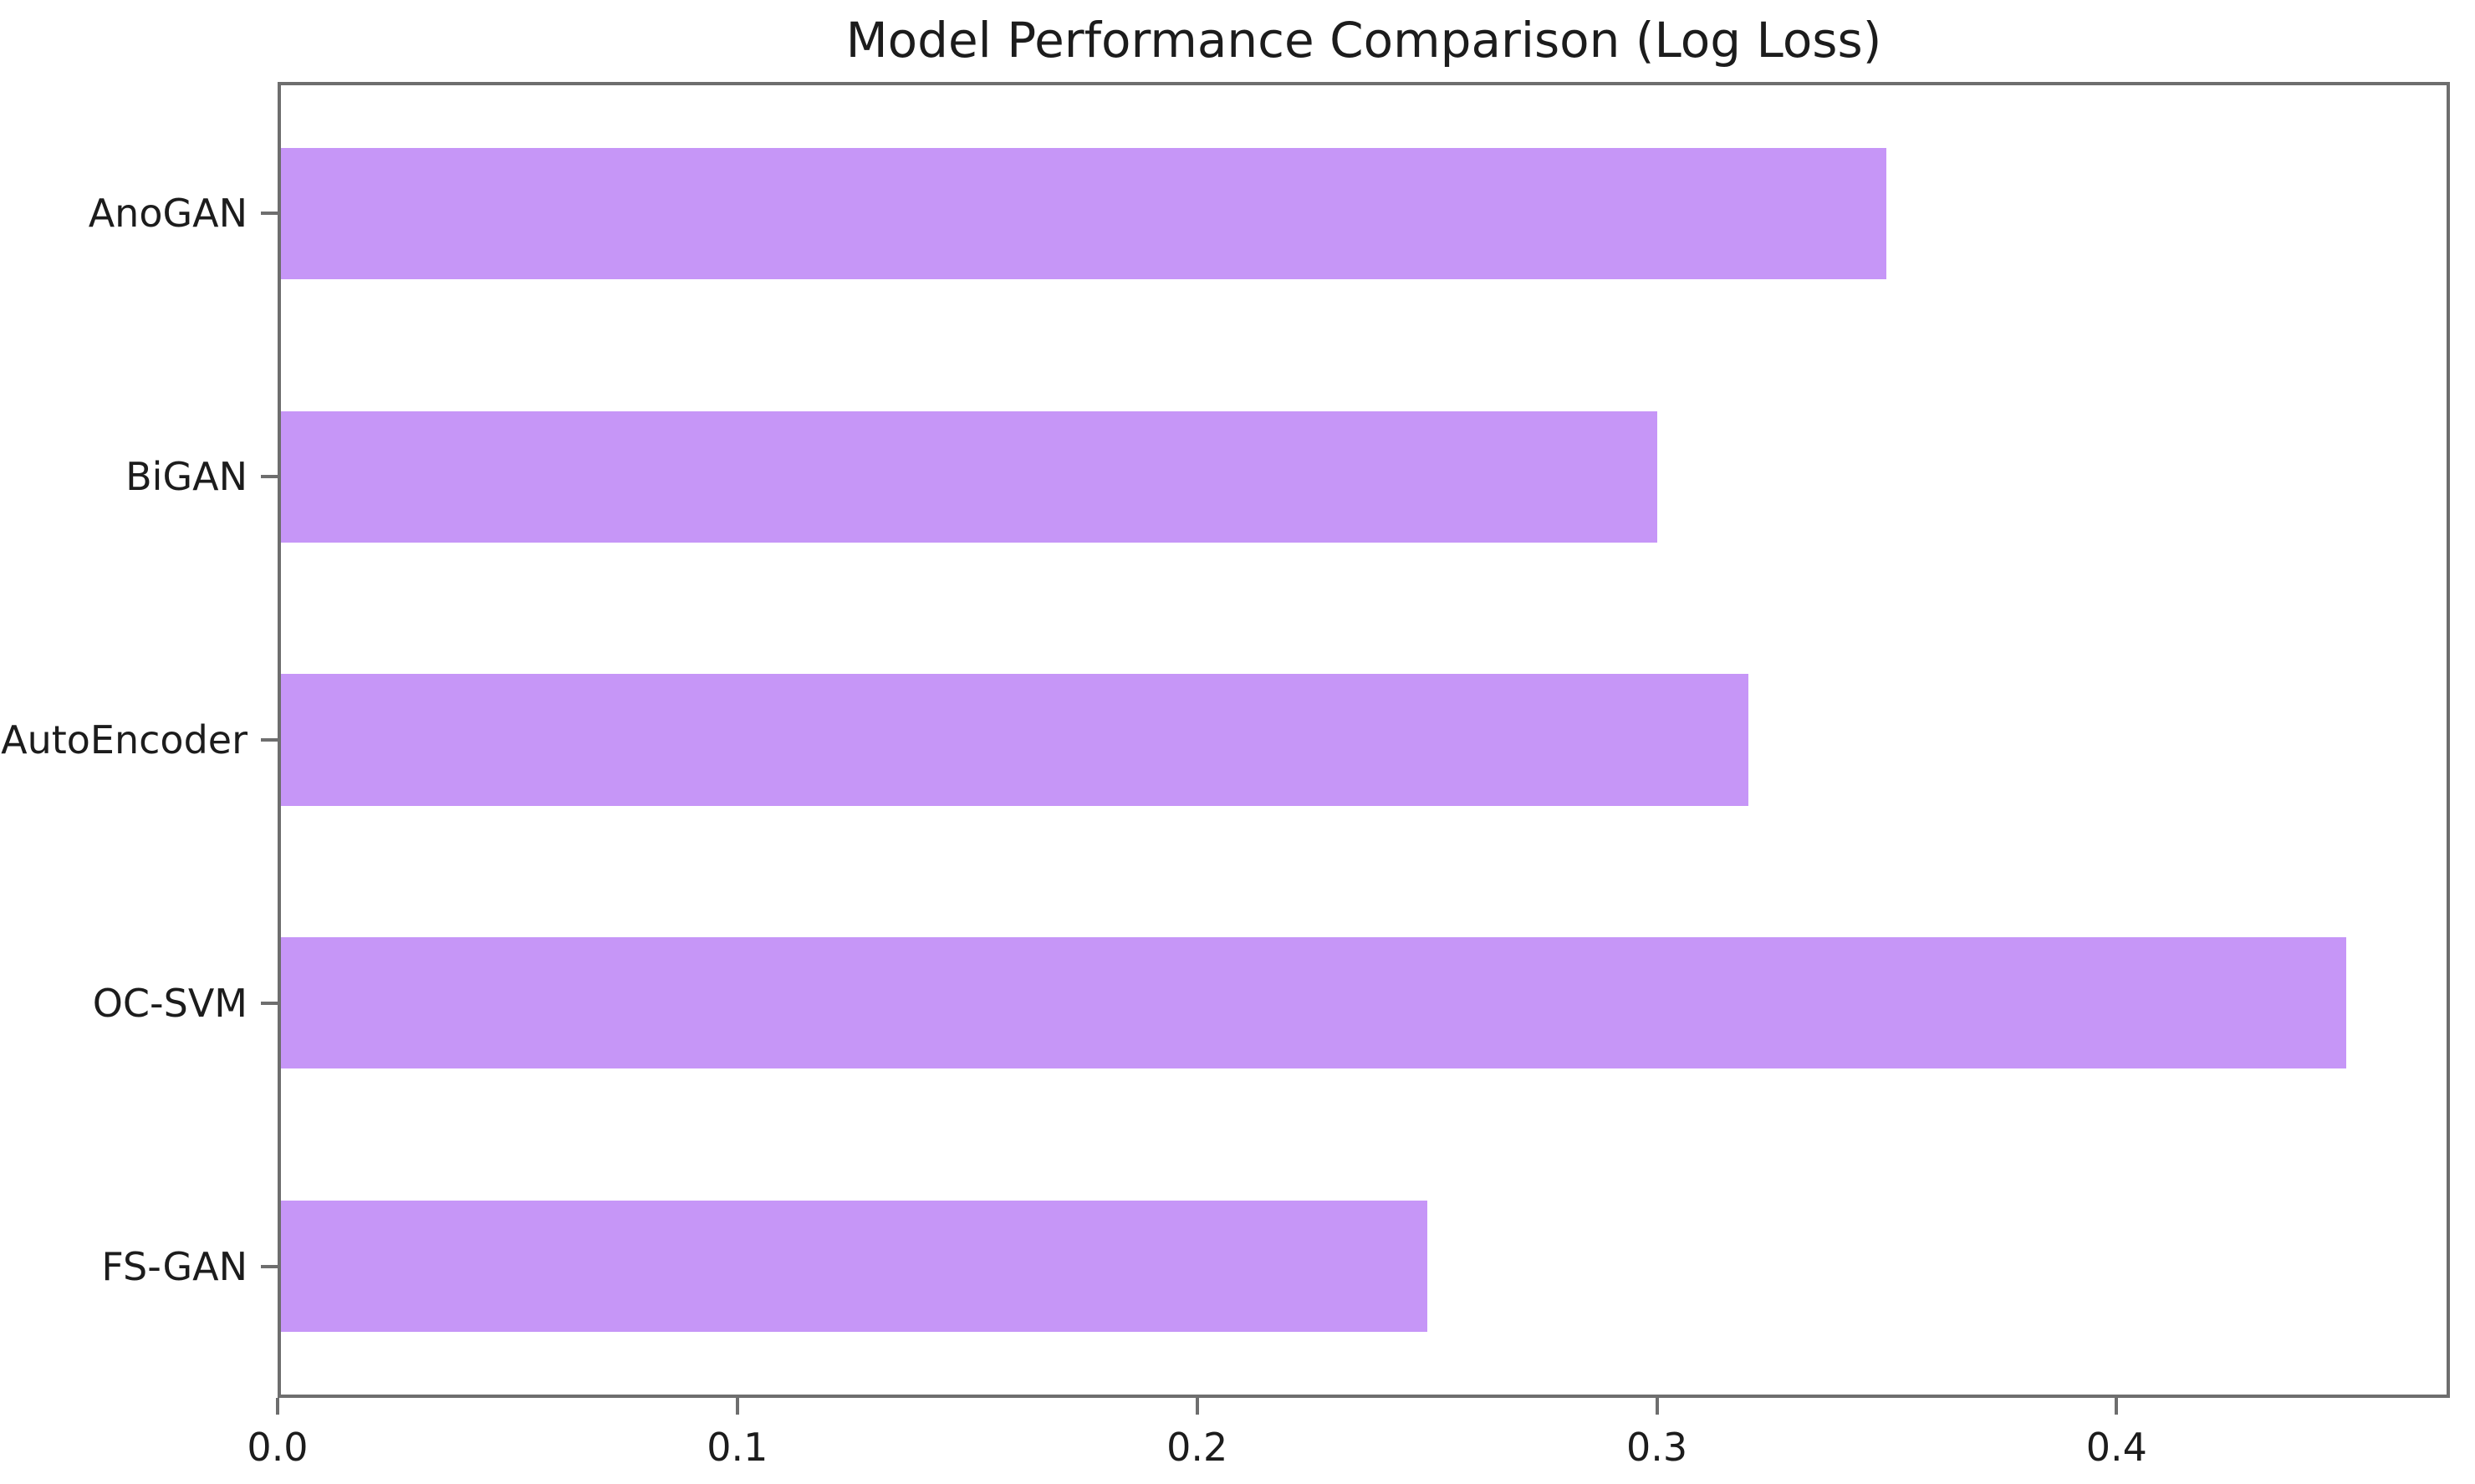  I want to click on y-tick-label: FS-GAN, so click(174, 1266).